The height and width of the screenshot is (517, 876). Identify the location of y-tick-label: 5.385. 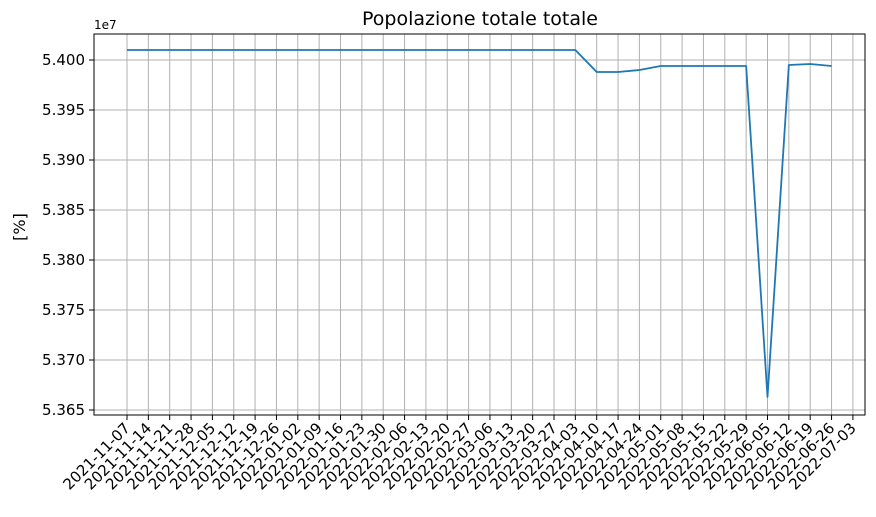
(63, 210).